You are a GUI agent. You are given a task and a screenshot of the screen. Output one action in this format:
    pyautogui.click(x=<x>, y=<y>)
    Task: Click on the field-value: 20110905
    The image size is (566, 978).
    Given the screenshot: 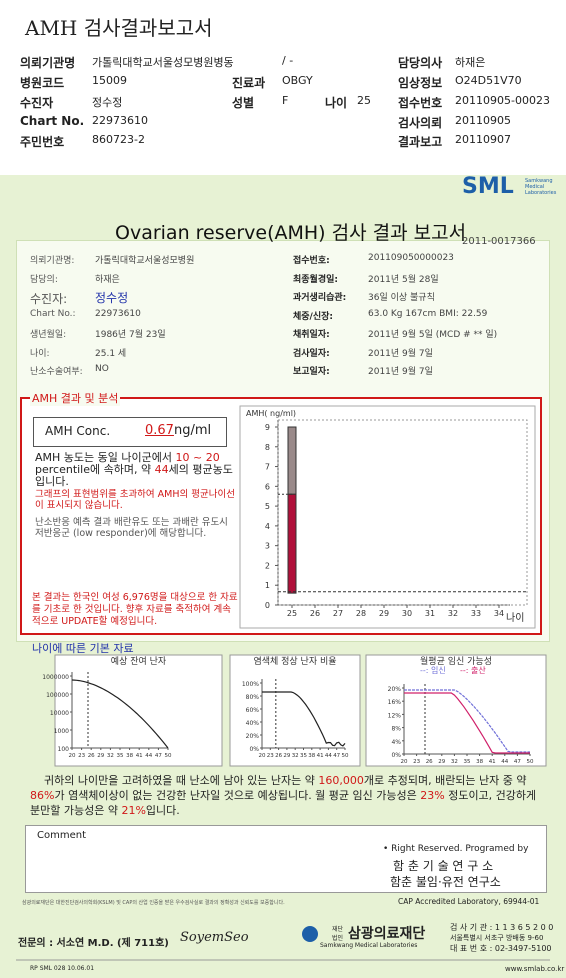 What is the action you would take?
    pyautogui.click(x=483, y=120)
    